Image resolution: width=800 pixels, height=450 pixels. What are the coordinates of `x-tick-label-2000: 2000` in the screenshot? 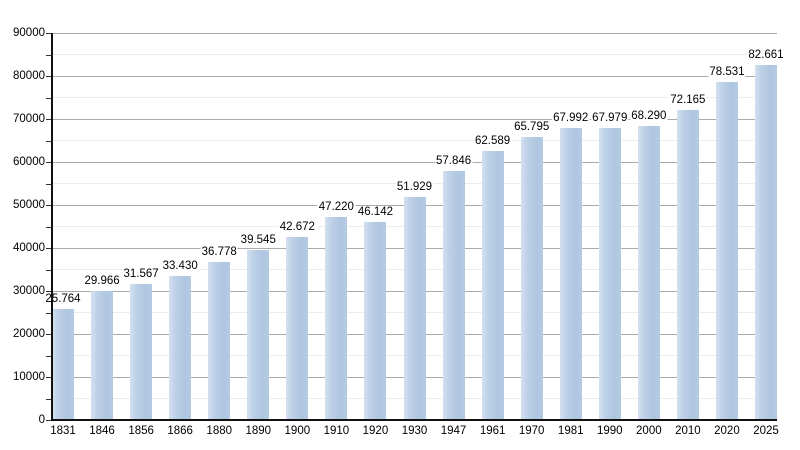 It's located at (649, 431).